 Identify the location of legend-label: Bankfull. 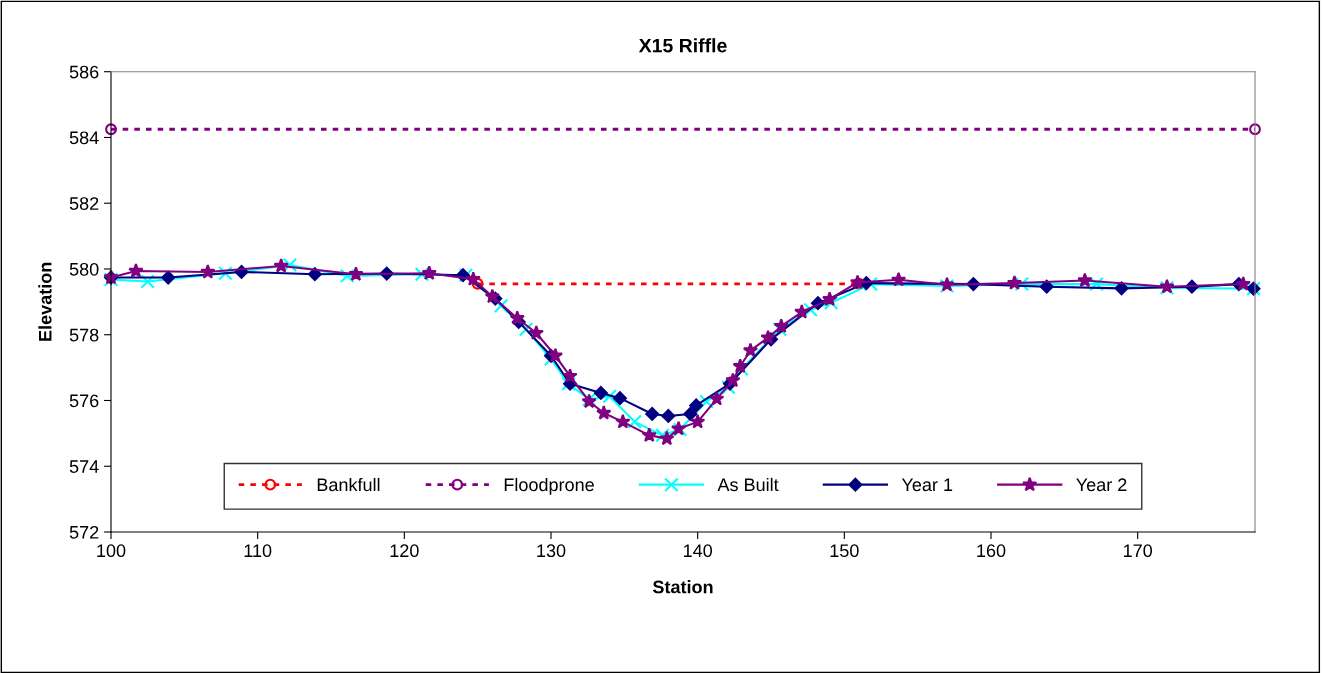
(348, 484).